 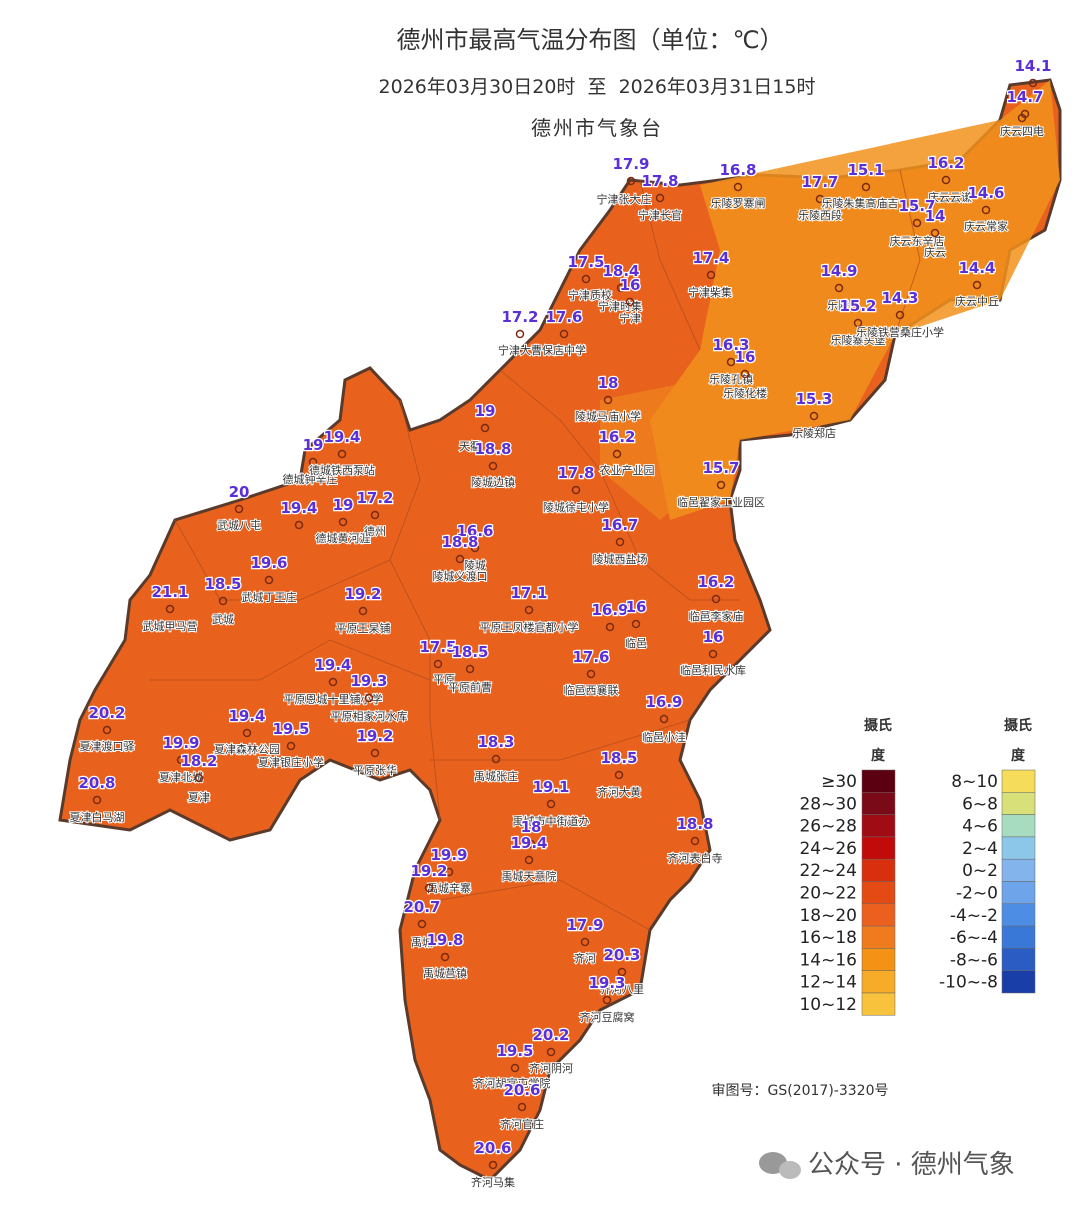 I want to click on station-name: 夏津, so click(x=199, y=797).